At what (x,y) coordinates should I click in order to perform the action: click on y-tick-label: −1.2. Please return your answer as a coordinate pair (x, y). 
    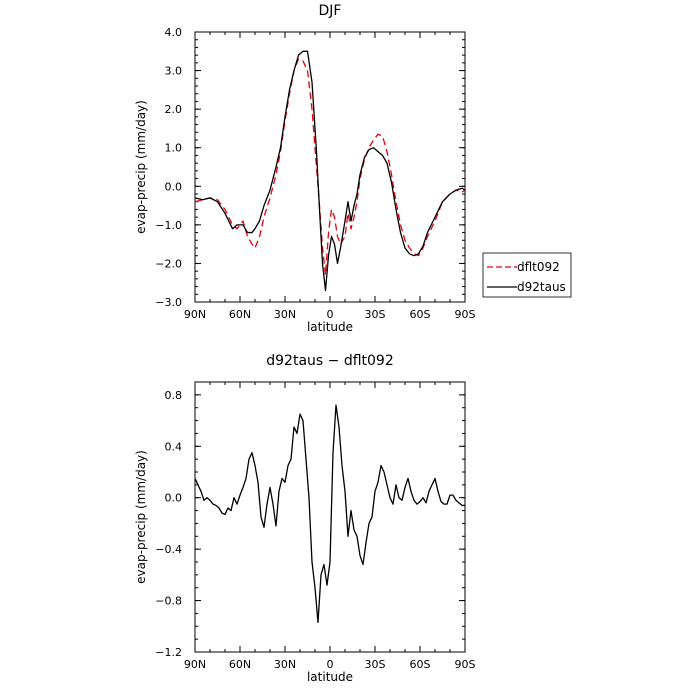
    Looking at the image, I should click on (168, 652).